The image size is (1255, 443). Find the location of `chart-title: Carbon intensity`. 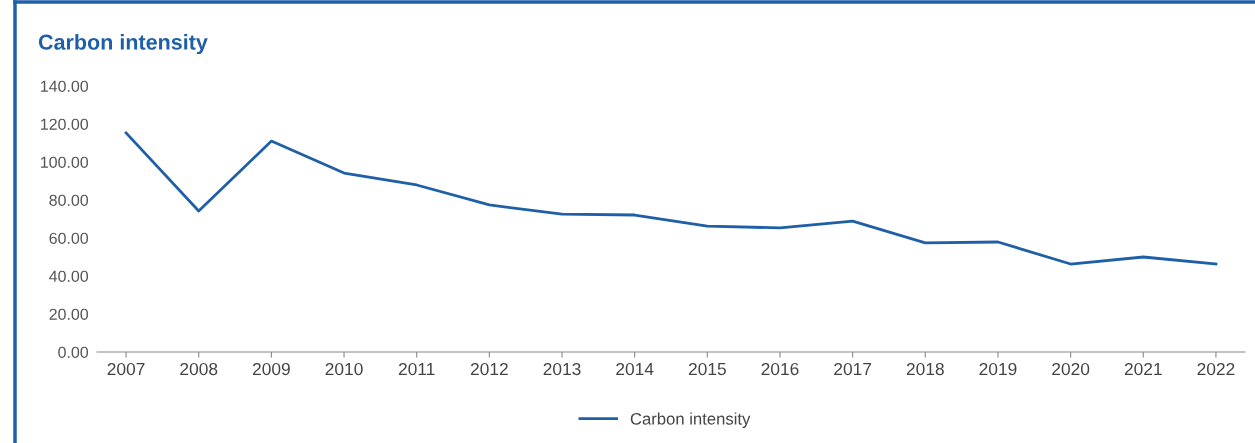

chart-title: Carbon intensity is located at coordinates (123, 44).